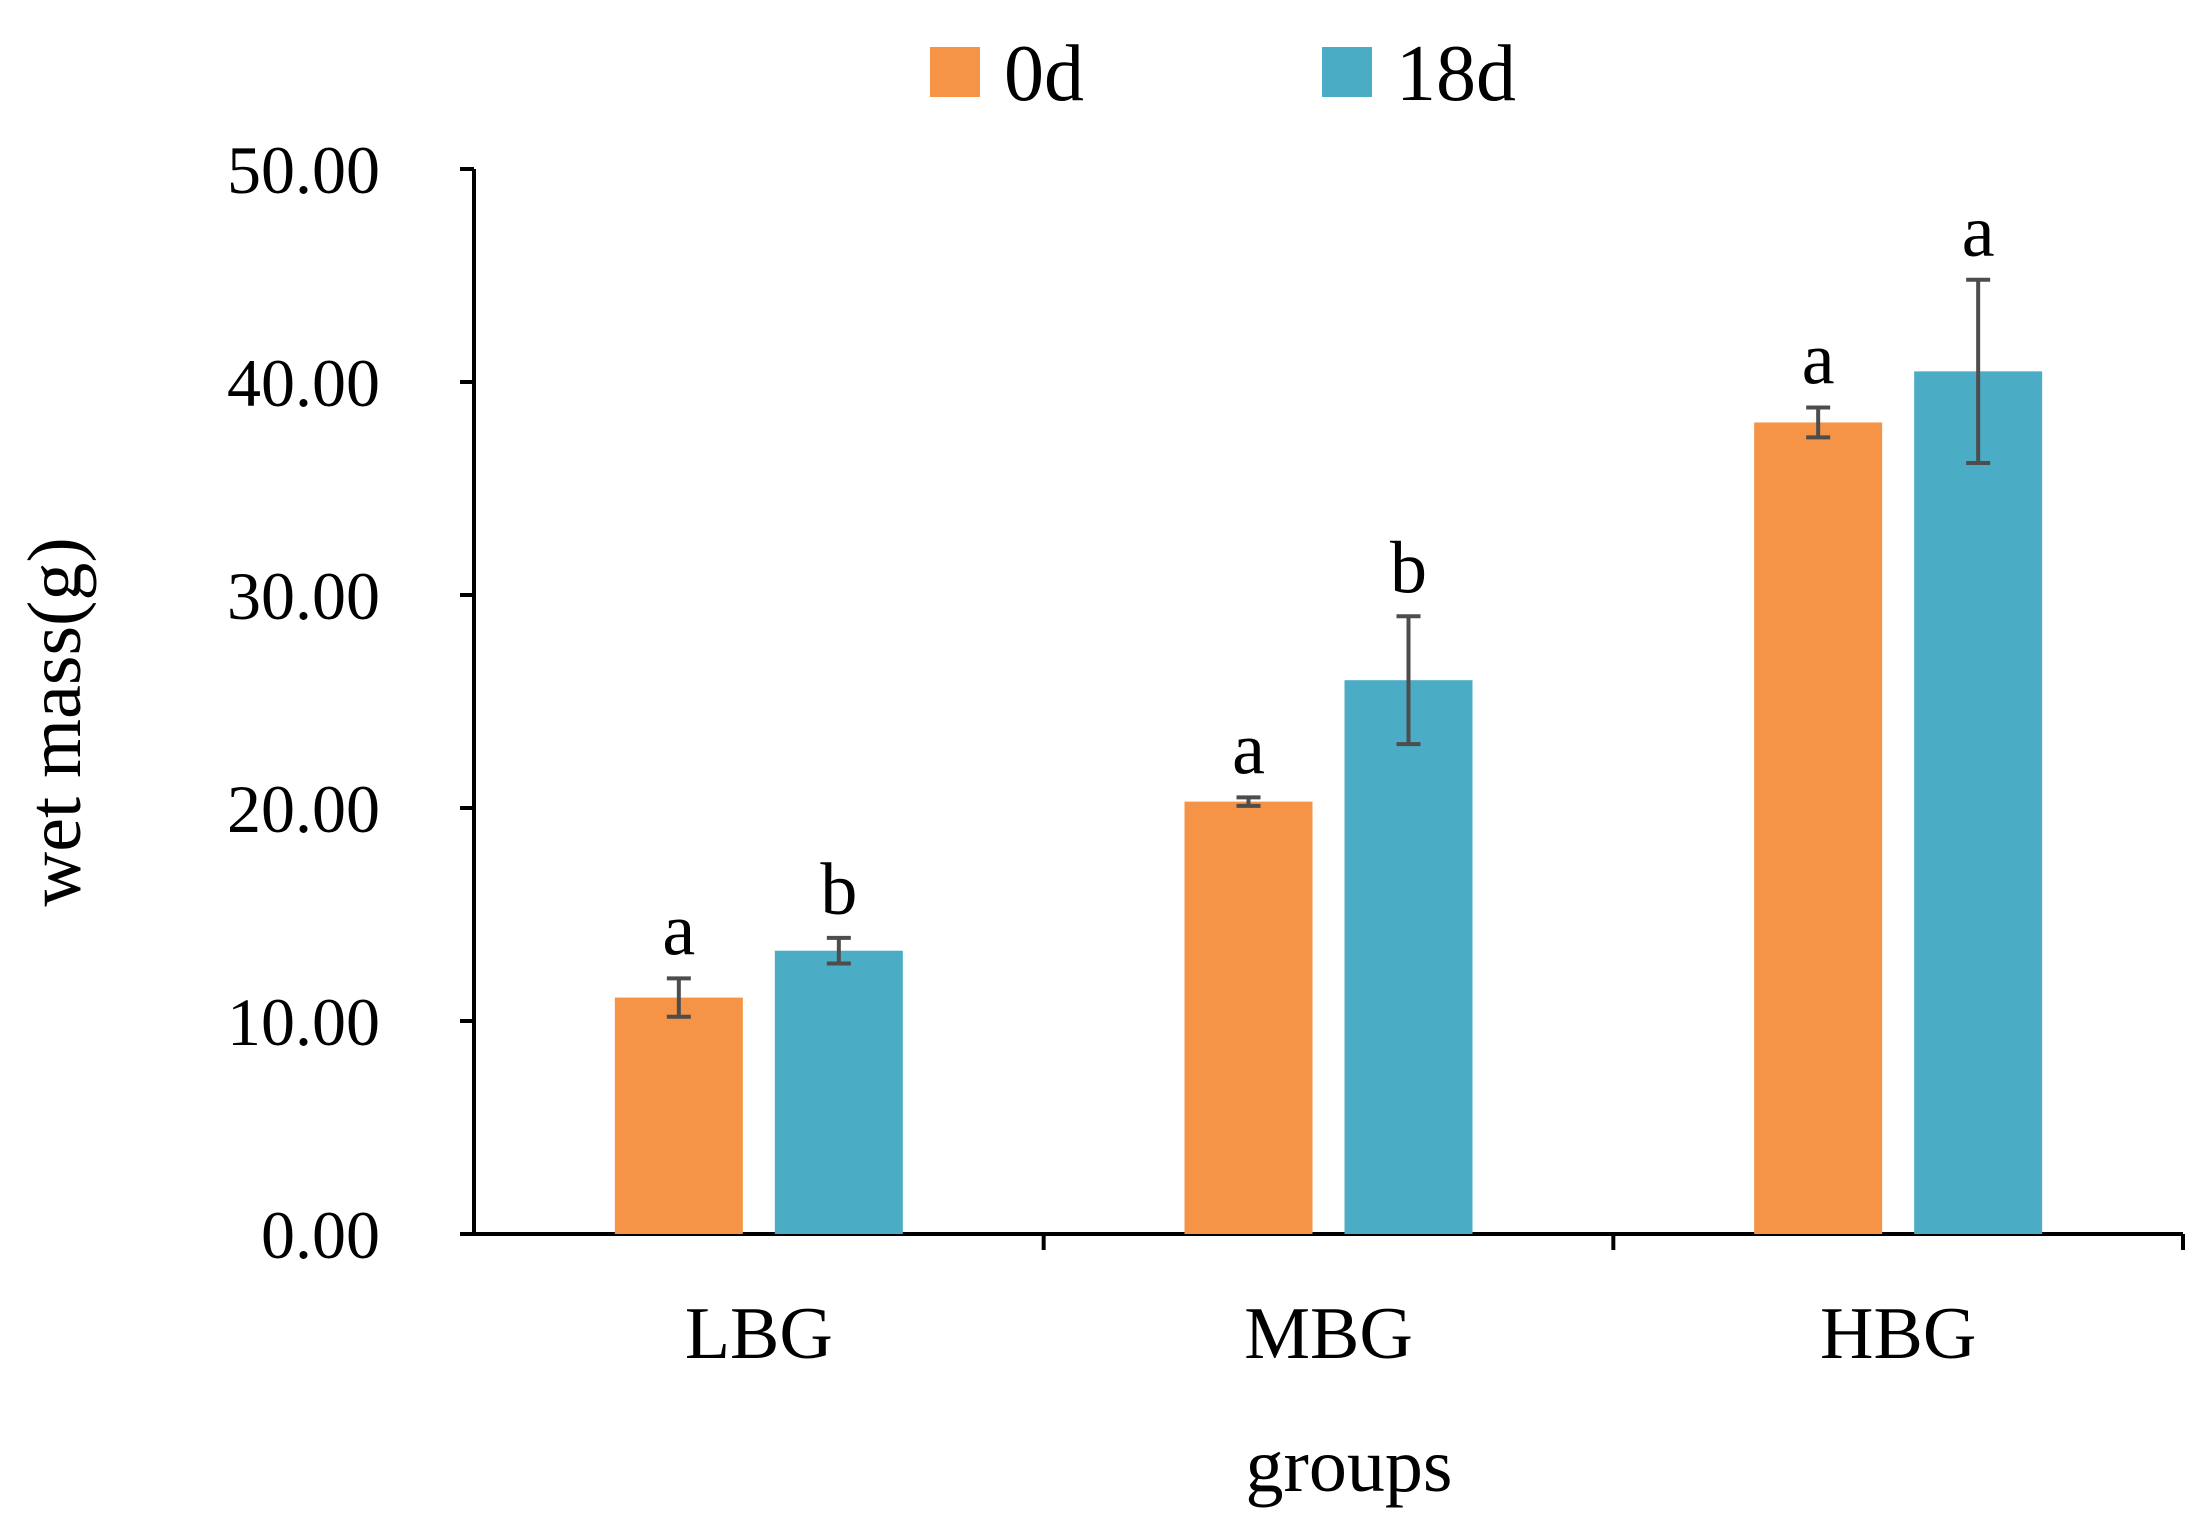  Describe the element at coordinates (759, 1334) in the screenshot. I see `x-tick-label: LBG` at that location.